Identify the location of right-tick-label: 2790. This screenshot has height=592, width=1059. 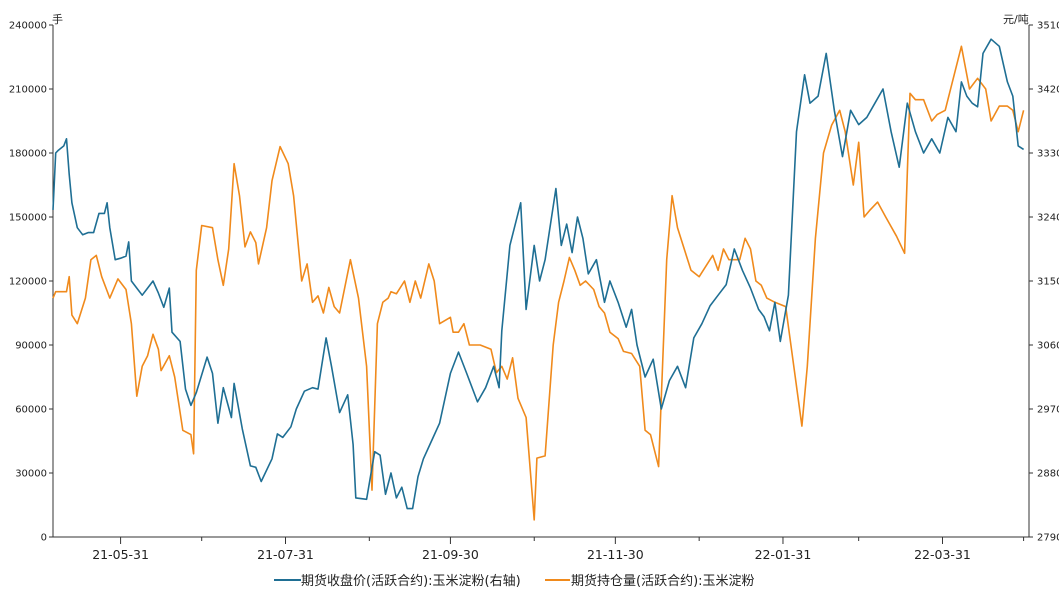
(1048, 538).